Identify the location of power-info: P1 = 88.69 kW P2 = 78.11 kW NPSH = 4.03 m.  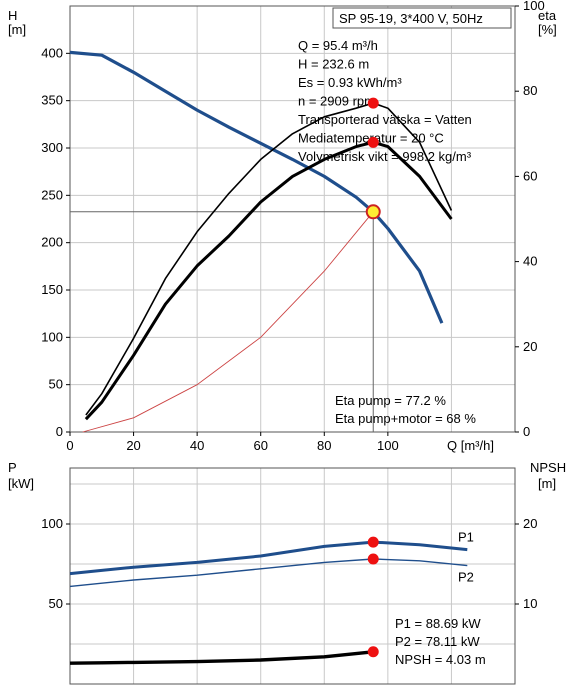
(440, 641).